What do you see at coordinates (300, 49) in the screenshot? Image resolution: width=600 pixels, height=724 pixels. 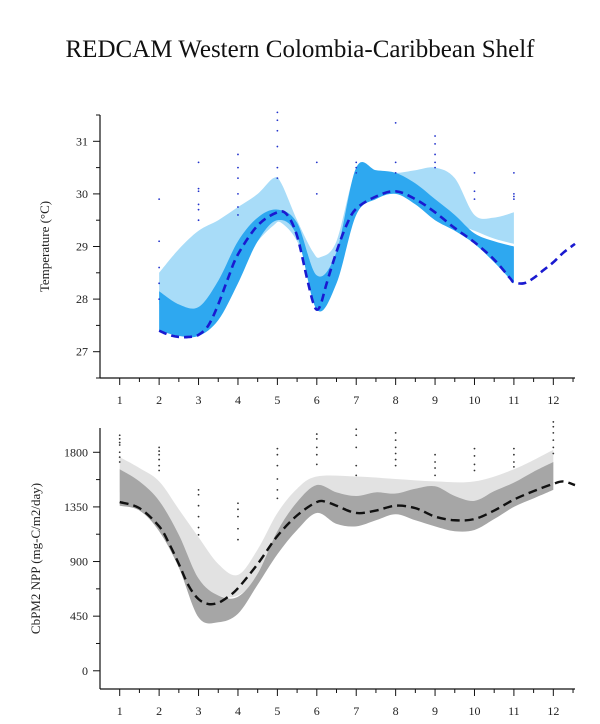 I see `figure-title: REDCAM Western Colombia-Caribbean Shelf` at bounding box center [300, 49].